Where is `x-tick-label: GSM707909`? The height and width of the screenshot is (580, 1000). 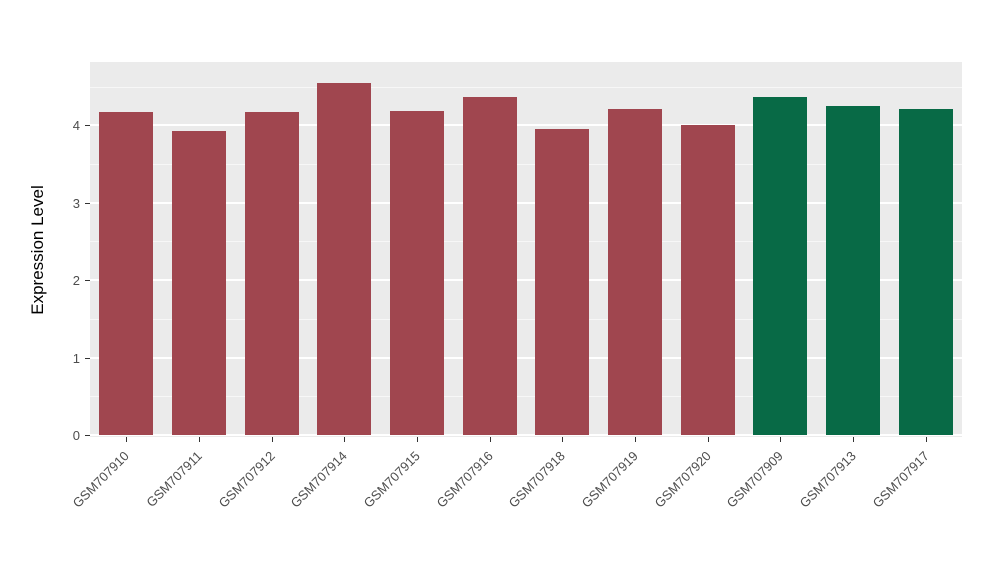
x-tick-label: GSM707909 is located at coordinates (755, 479).